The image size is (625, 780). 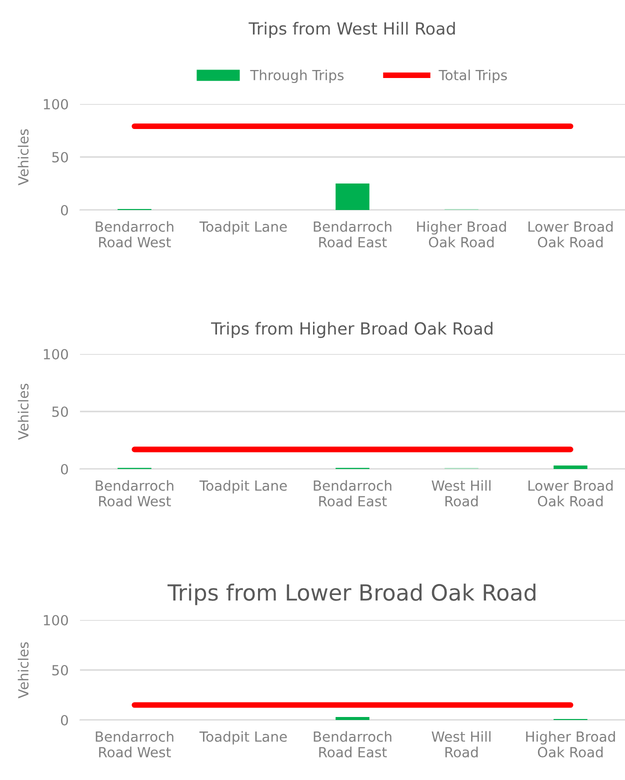 I want to click on legend-label: Through Trips, so click(x=297, y=77).